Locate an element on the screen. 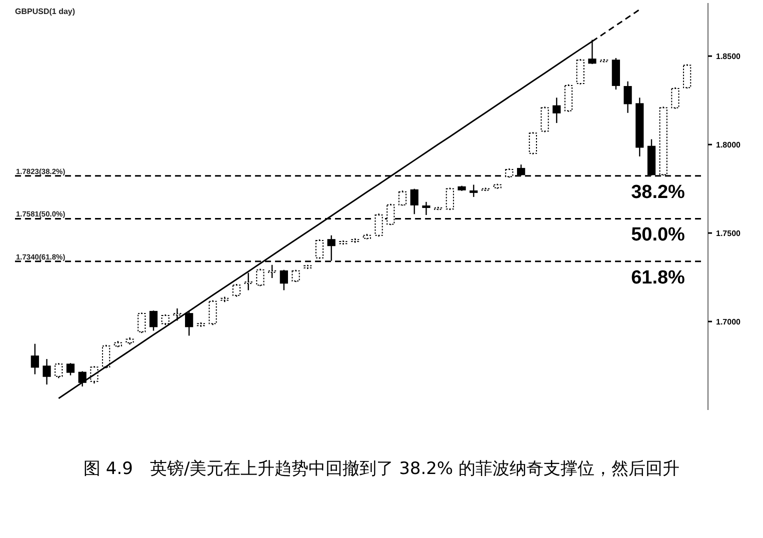 This screenshot has height=538, width=763. annotation: 50.0% is located at coordinates (658, 235).